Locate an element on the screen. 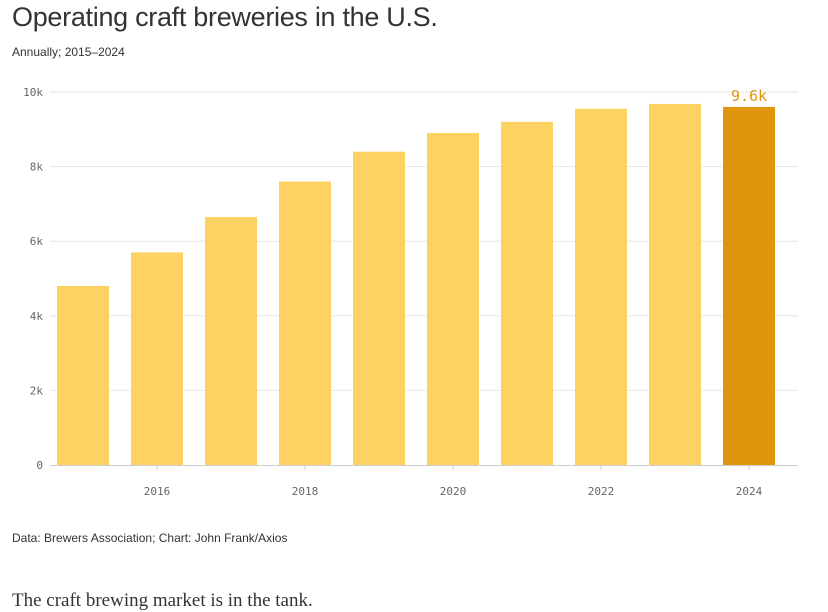 The image size is (828, 612). article-text: The craft brewing market is in the tank. is located at coordinates (162, 600).